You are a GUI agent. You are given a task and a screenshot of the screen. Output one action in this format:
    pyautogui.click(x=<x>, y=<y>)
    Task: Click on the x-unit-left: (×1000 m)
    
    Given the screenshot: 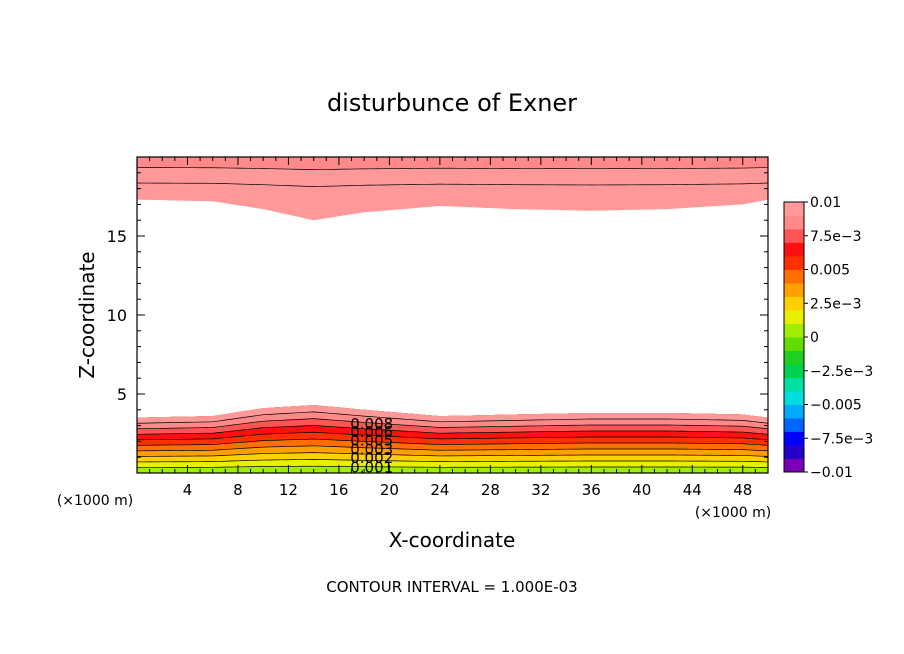 What is the action you would take?
    pyautogui.click(x=95, y=501)
    